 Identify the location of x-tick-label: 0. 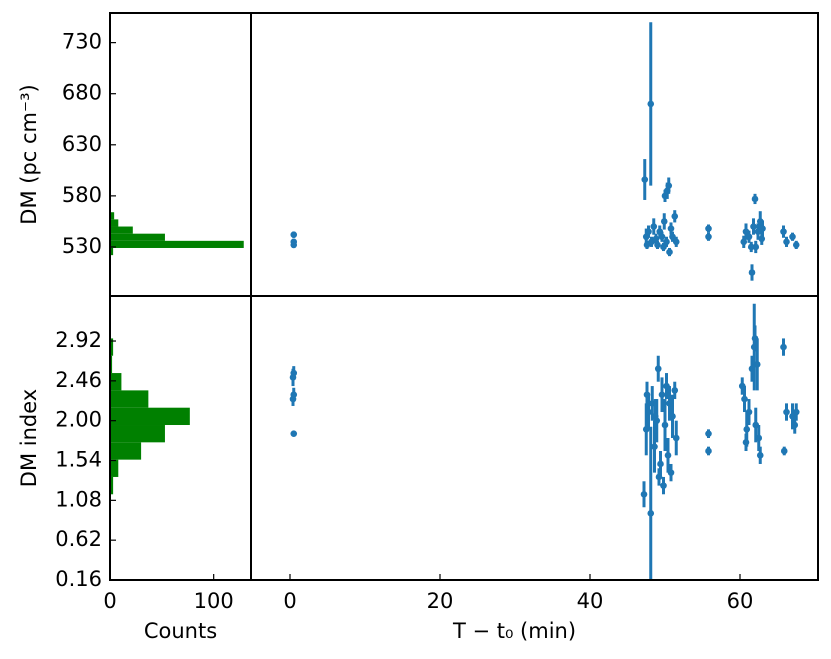
(109, 601).